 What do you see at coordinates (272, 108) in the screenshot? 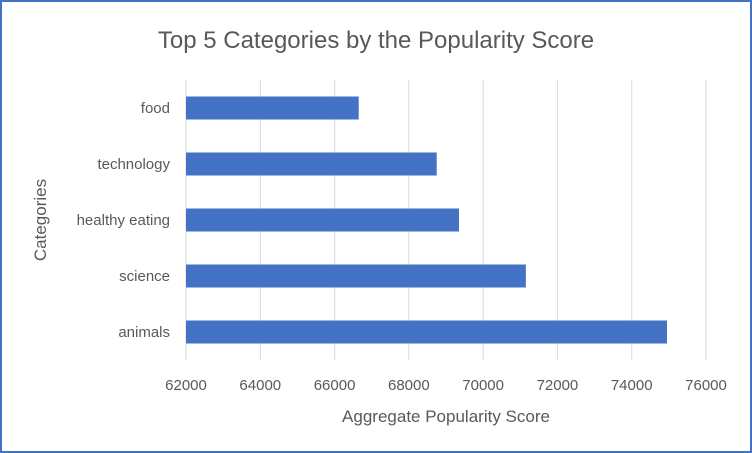
I see `bar-food` at bounding box center [272, 108].